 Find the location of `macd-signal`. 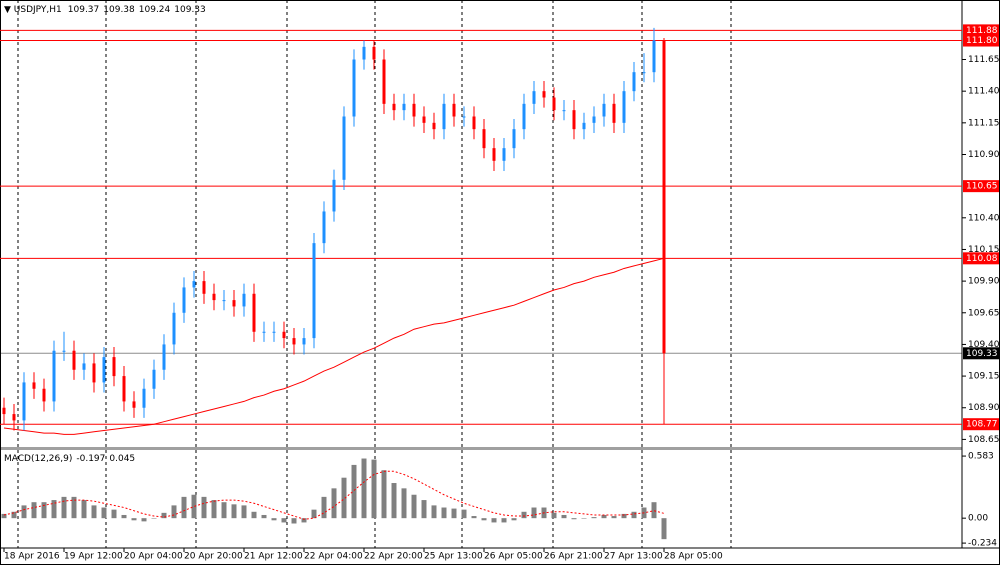

macd-signal is located at coordinates (334, 495).